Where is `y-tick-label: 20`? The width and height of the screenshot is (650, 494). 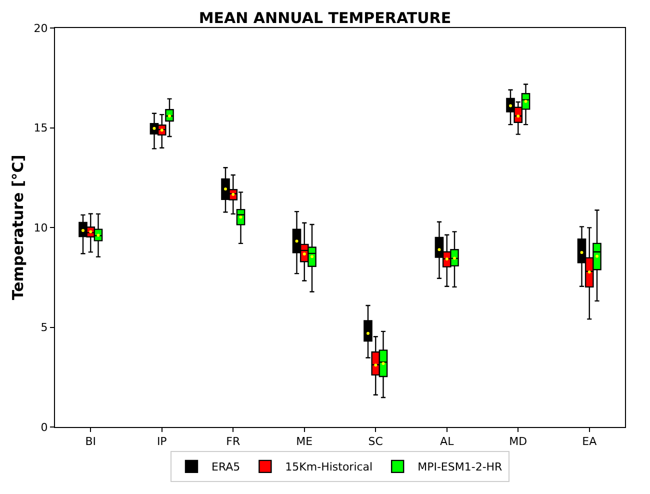 y-tick-label: 20 is located at coordinates (41, 28).